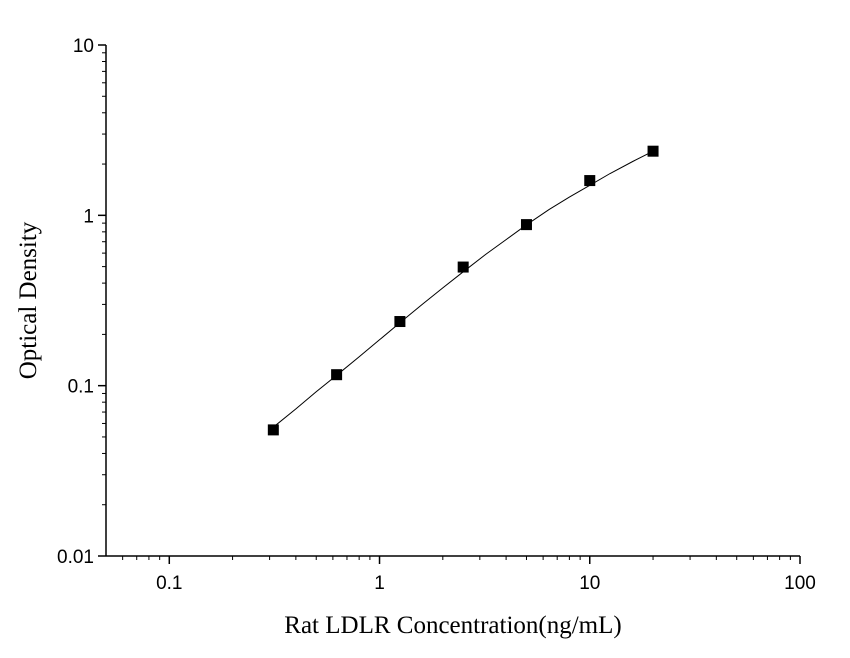 This screenshot has width=850, height=658. I want to click on x-axis-title: Rat LDLR Concentration(ng/mL), so click(452, 625).